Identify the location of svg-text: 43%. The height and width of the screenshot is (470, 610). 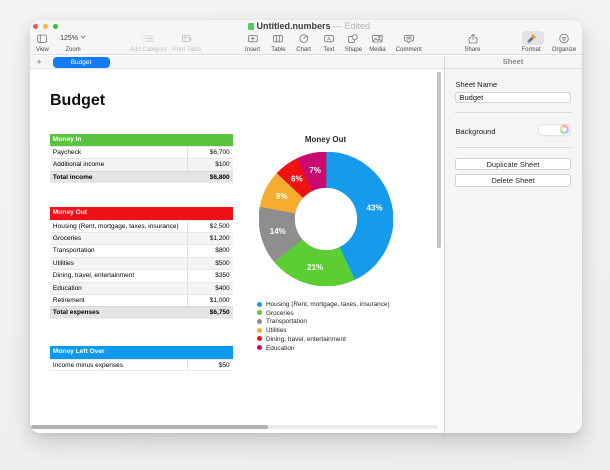
(375, 208).